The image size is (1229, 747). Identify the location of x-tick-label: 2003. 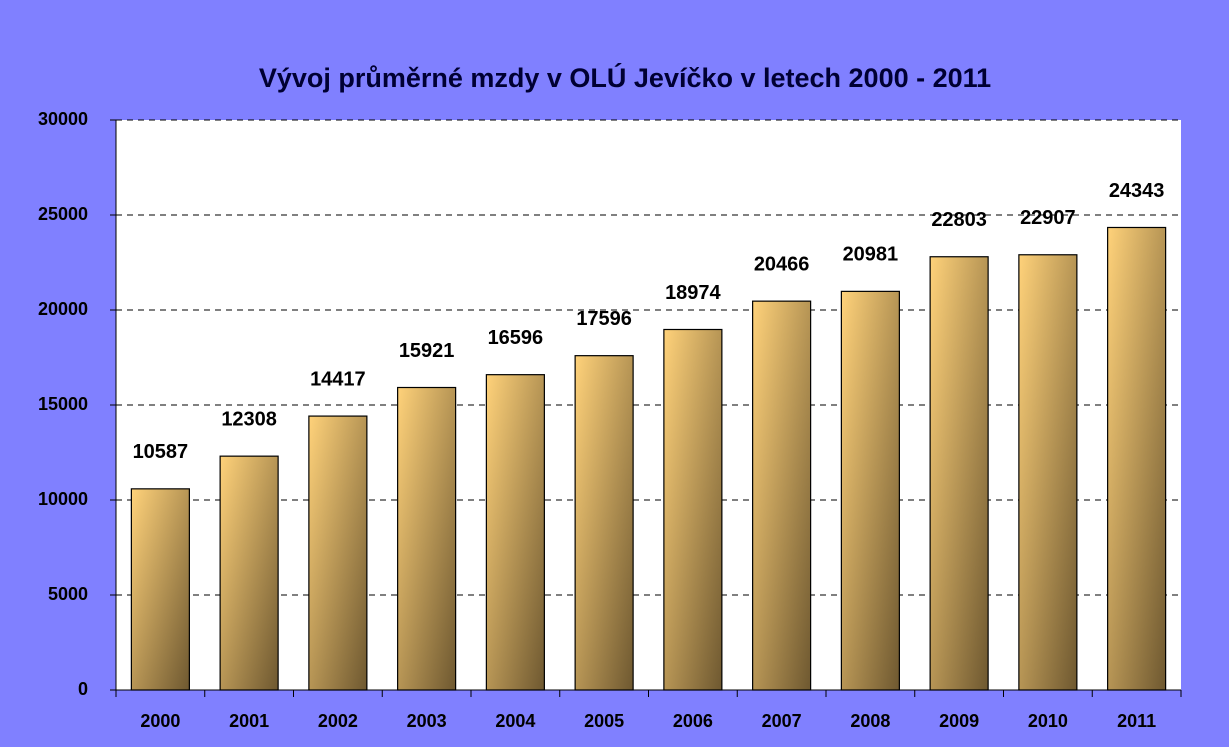
(427, 721).